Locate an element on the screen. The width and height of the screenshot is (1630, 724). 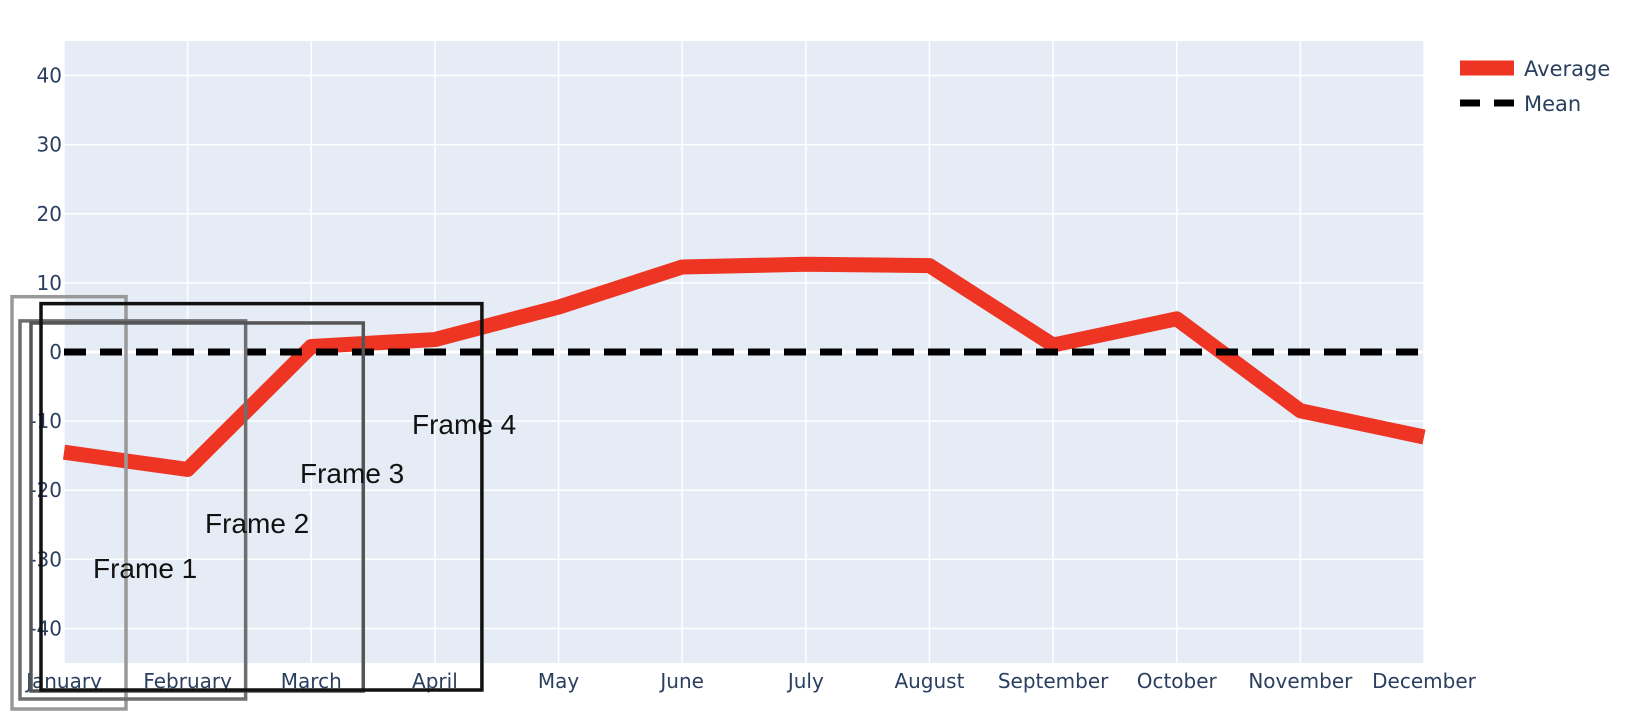
y-tick-label: -40 is located at coordinates (45, 628).